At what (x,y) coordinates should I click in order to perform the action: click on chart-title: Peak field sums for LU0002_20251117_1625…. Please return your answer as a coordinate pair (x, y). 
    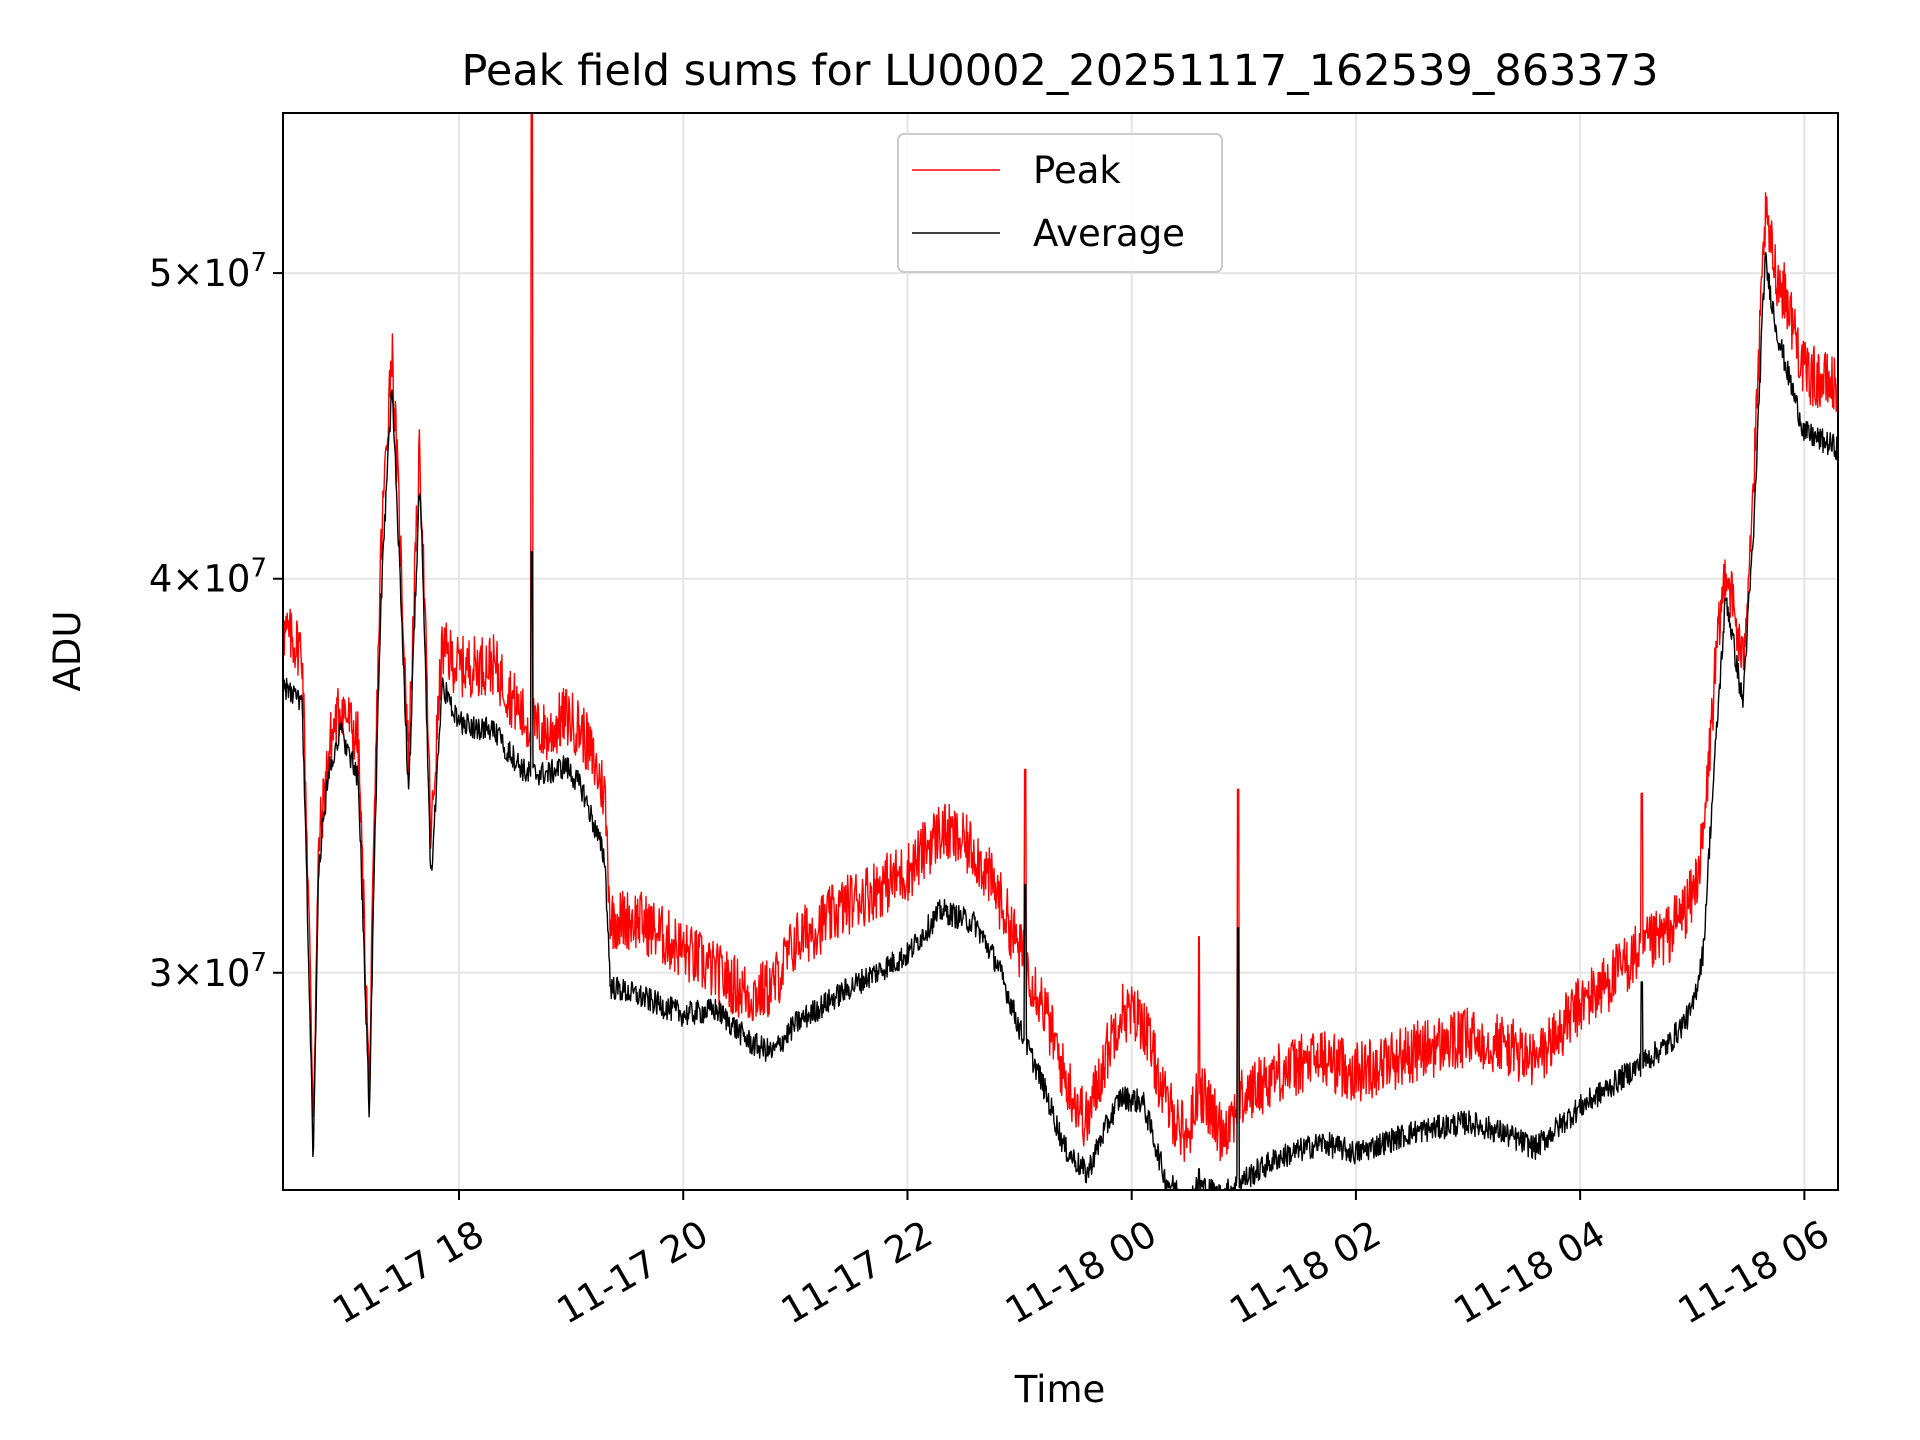
    Looking at the image, I should click on (1059, 71).